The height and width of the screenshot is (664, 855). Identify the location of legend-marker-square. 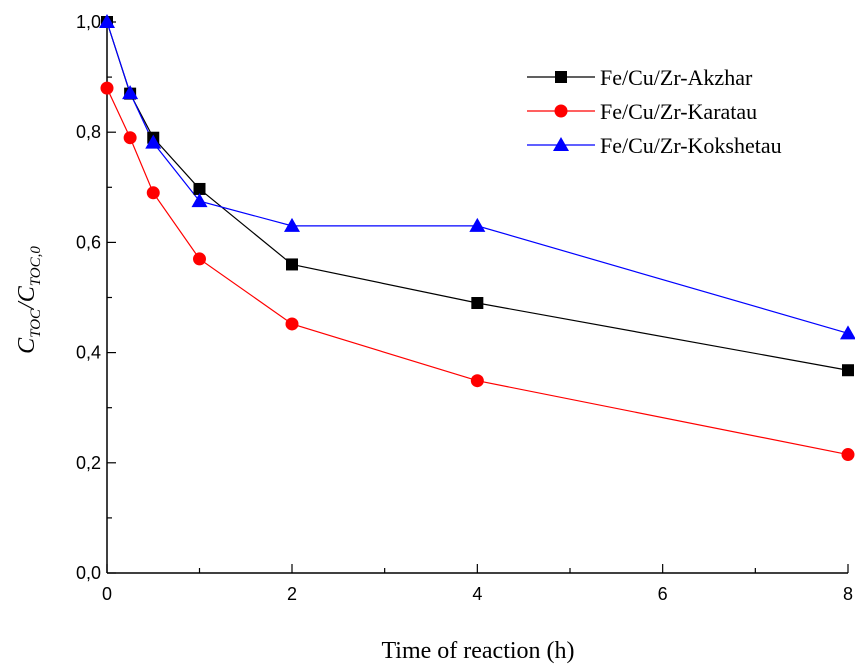
(561, 77).